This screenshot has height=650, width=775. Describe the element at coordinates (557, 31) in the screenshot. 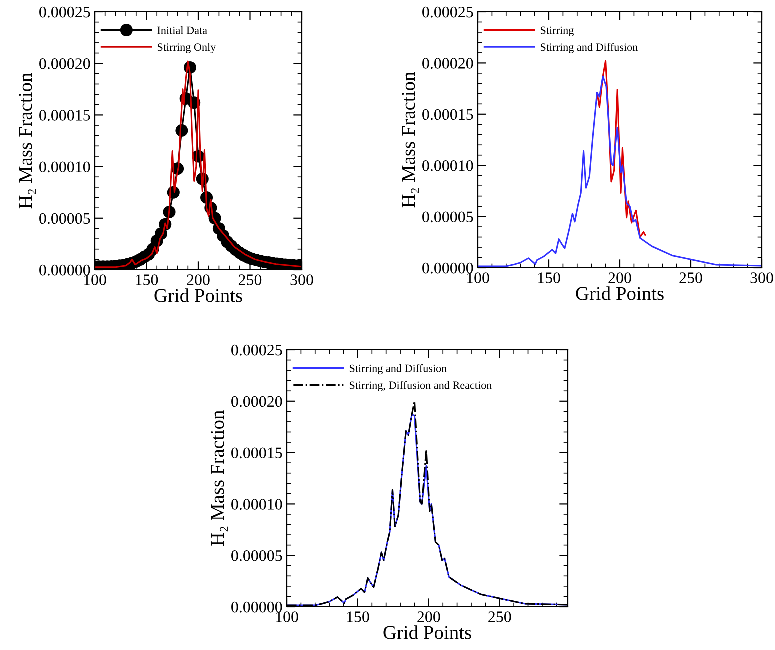

I see `legend-label: Stirring` at that location.